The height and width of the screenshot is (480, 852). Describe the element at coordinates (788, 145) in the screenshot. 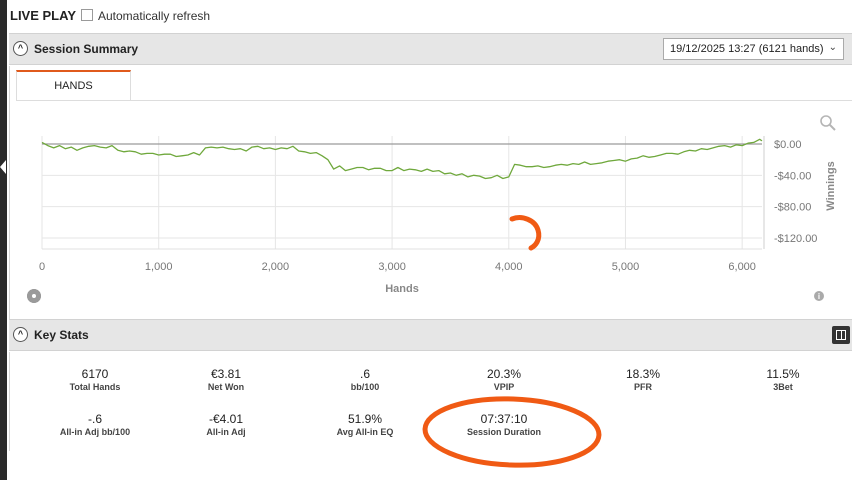

I see `y-tick-label: $0.00` at that location.